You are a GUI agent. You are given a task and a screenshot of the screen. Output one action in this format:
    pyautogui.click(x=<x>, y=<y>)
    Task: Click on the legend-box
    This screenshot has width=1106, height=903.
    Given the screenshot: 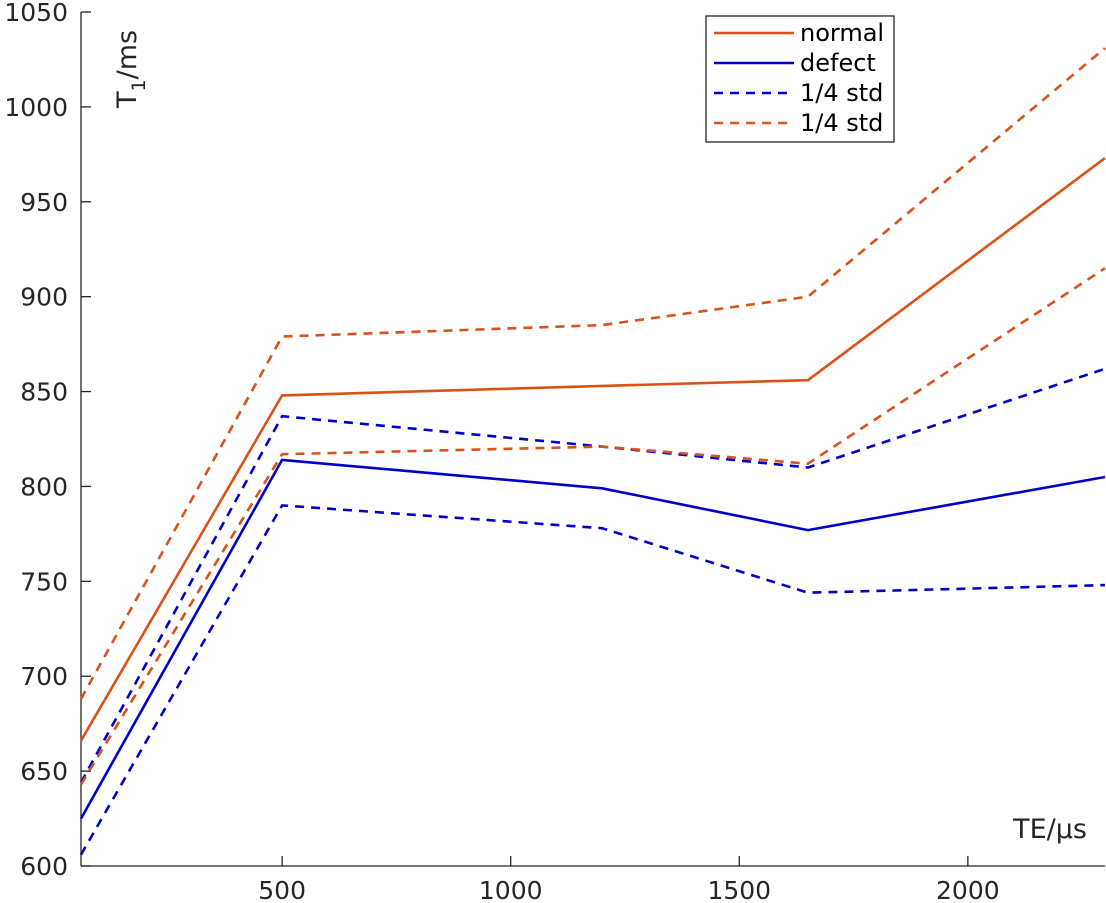 What is the action you would take?
    pyautogui.click(x=800, y=79)
    